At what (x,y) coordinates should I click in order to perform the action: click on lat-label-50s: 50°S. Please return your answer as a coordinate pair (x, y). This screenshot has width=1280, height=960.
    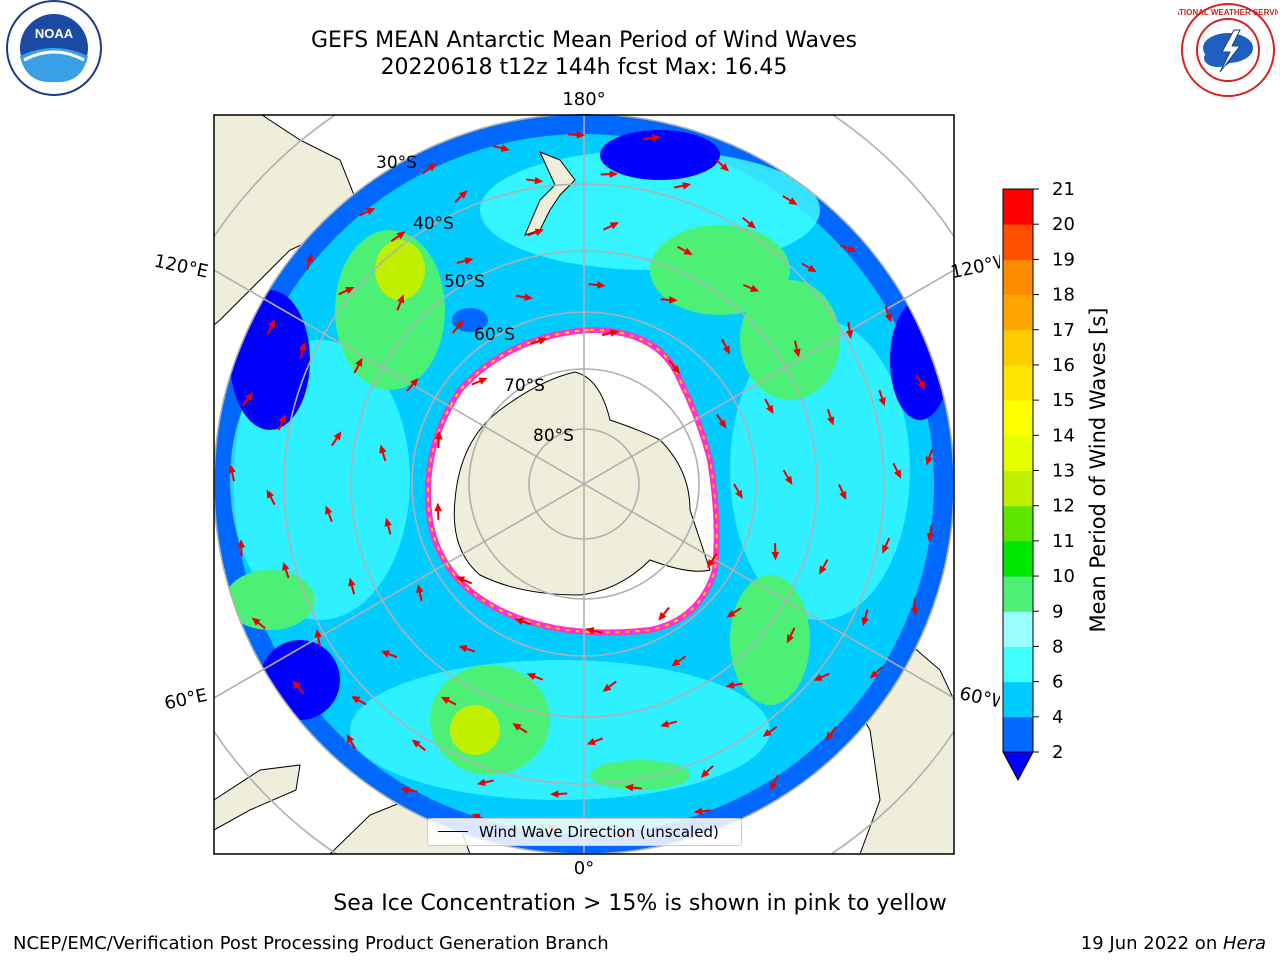
    Looking at the image, I should click on (464, 282).